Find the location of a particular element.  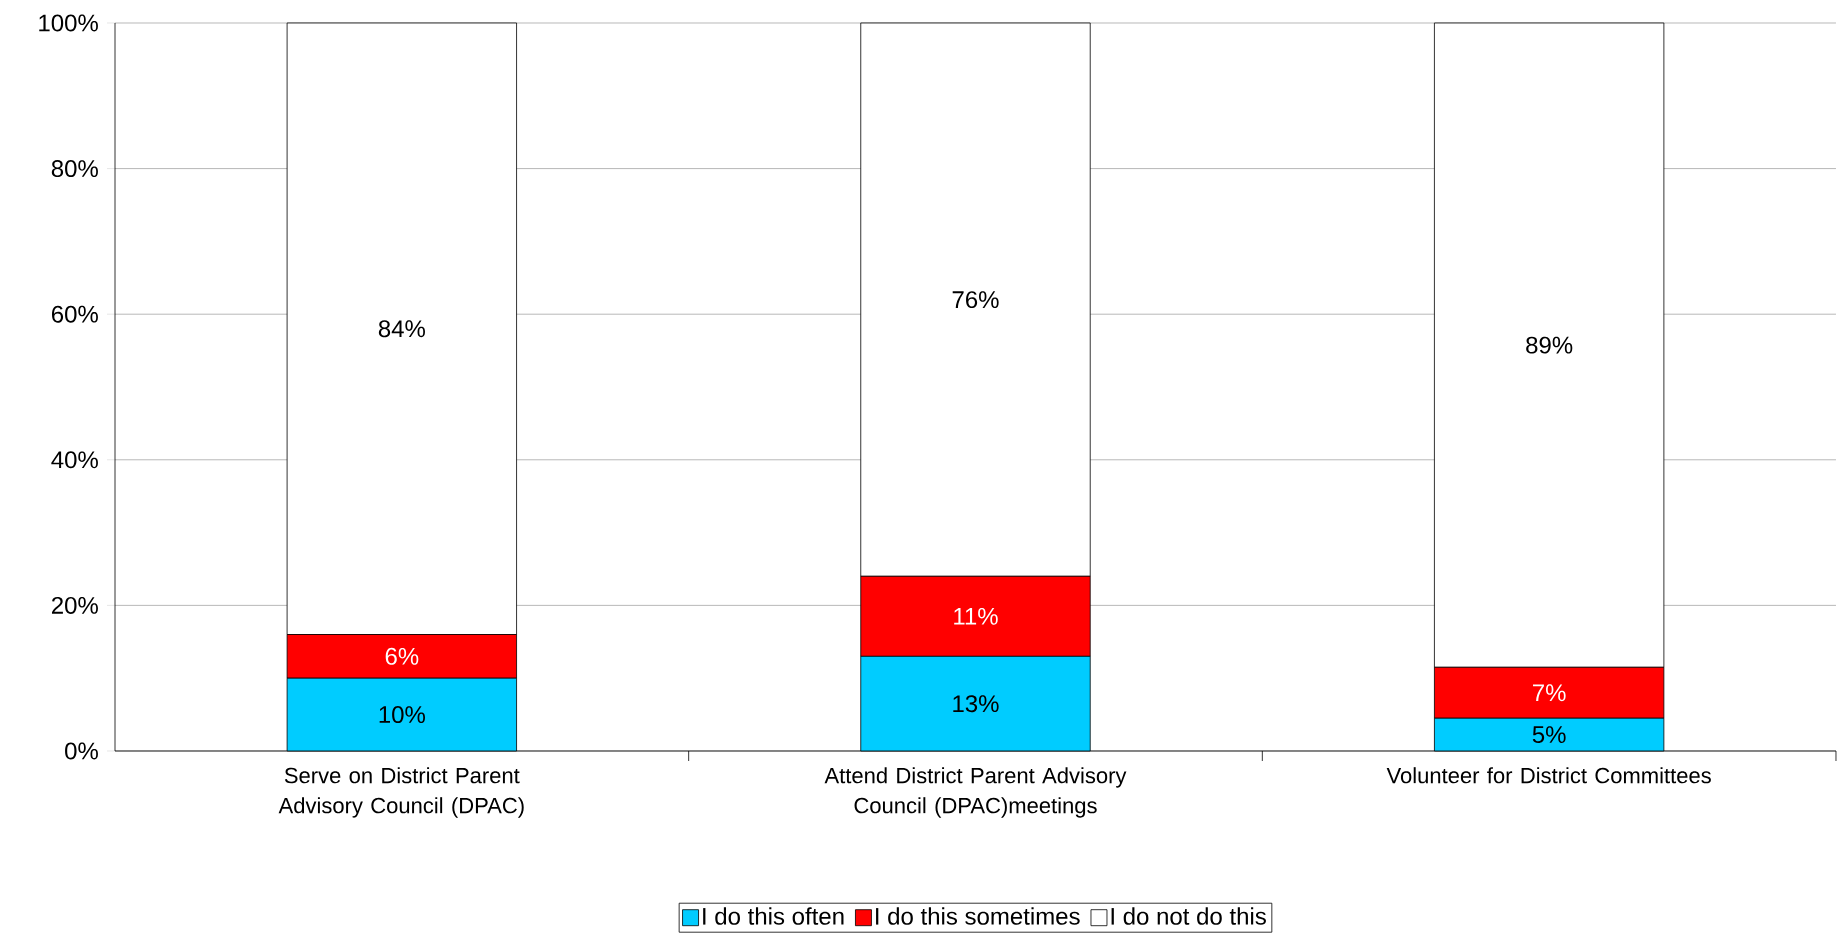

y-tick-label: 20% is located at coordinates (74, 605).